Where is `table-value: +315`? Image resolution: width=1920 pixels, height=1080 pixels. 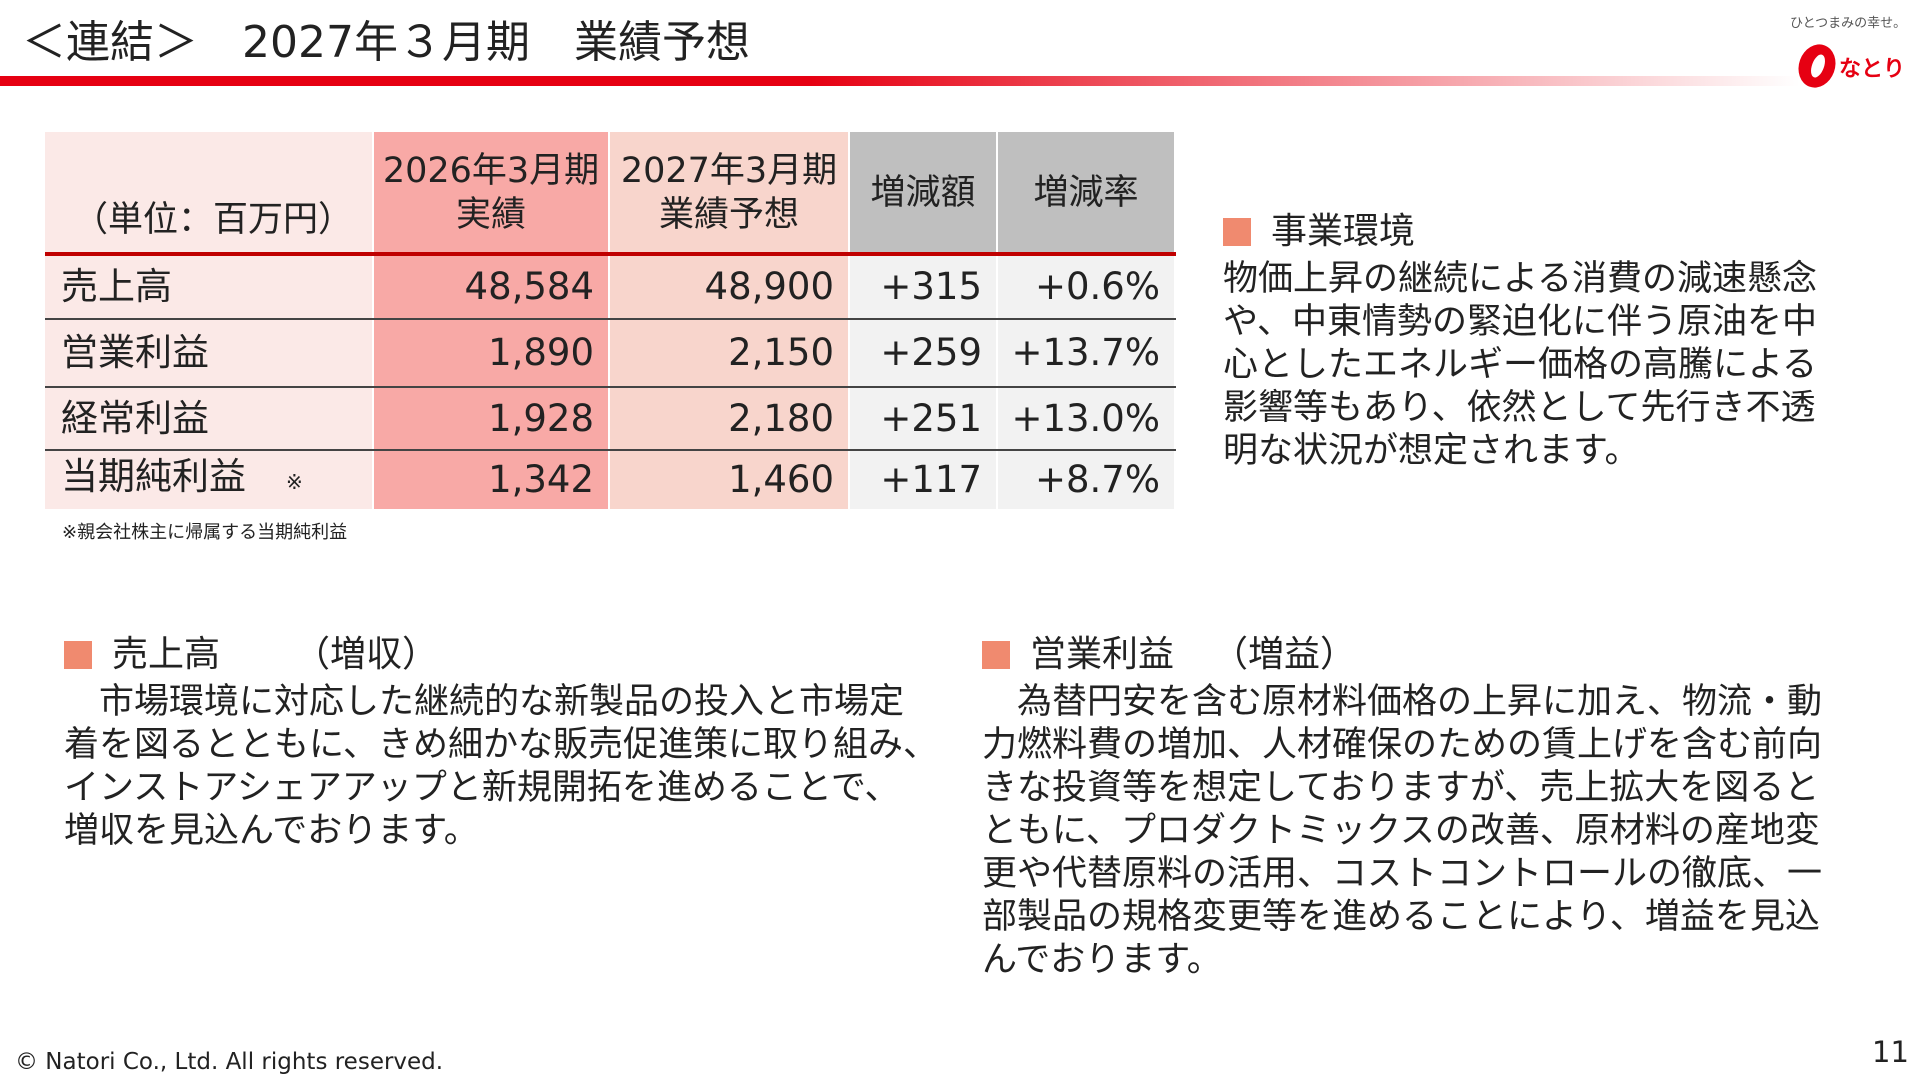 table-value: +315 is located at coordinates (923, 286).